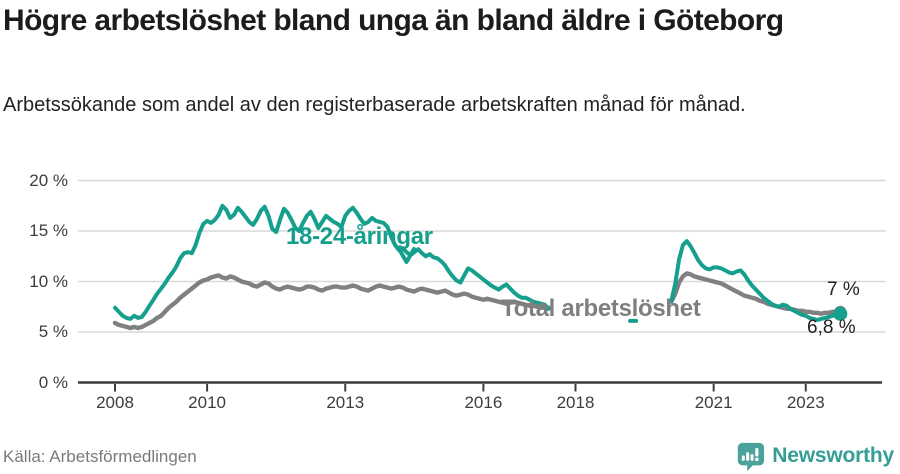 The image size is (900, 474). What do you see at coordinates (100, 456) in the screenshot?
I see `source-note: Källa: Arbetsförmedlingen` at bounding box center [100, 456].